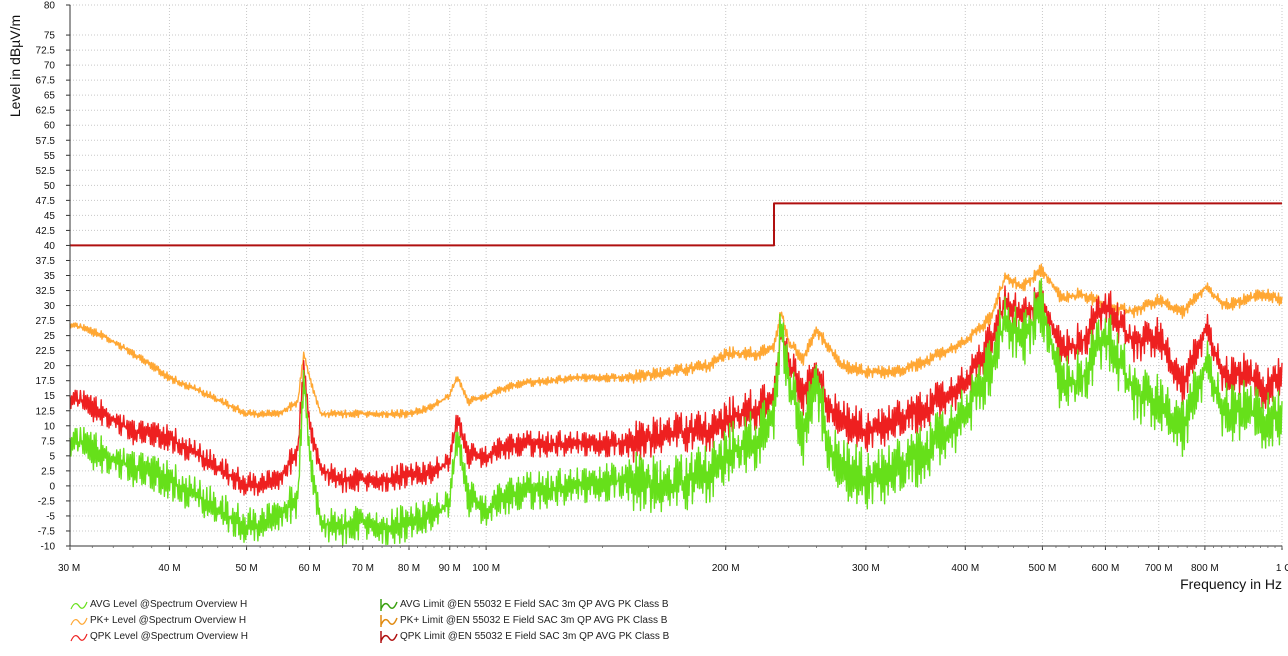  Describe the element at coordinates (50, 366) in the screenshot. I see `y-tick-label: 20` at that location.